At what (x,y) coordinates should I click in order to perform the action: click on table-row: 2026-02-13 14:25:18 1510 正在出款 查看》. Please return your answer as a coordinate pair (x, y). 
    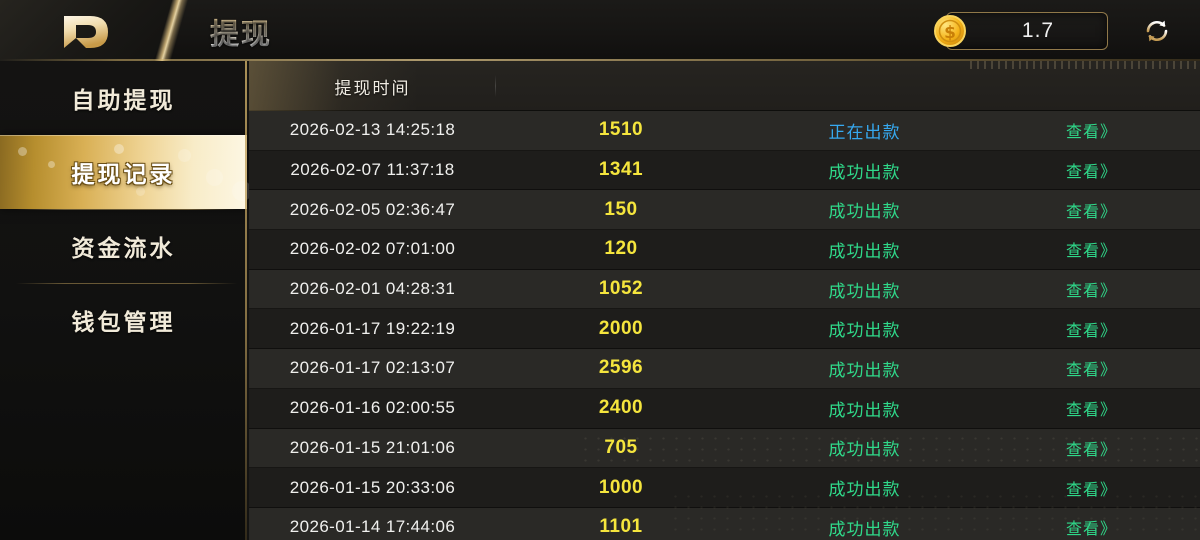
    Looking at the image, I should click on (724, 131).